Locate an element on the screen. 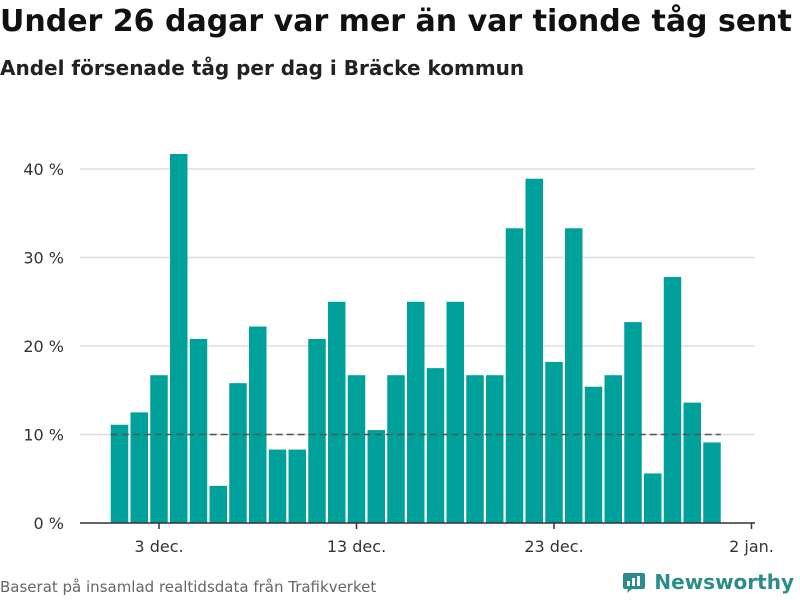 This screenshot has width=800, height=600. y-tick-label: 40 % is located at coordinates (43, 169).